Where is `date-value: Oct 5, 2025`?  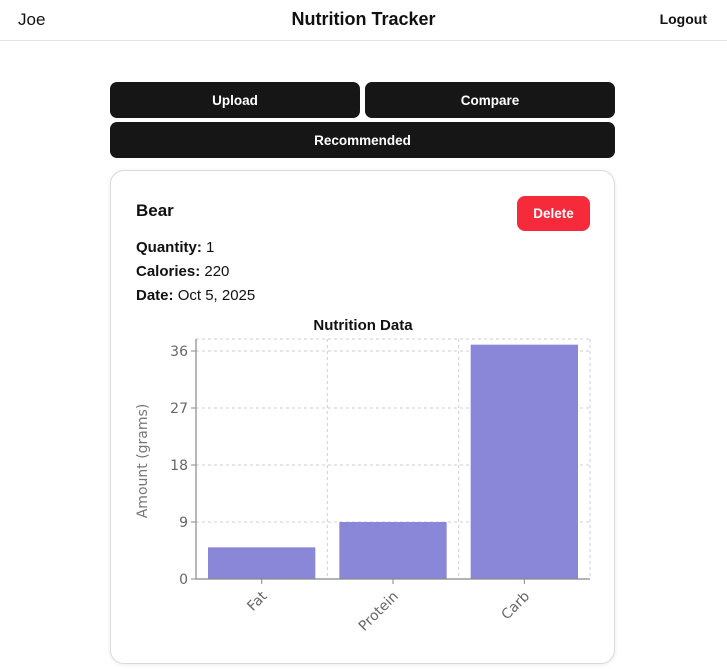 date-value: Oct 5, 2025 is located at coordinates (216, 295).